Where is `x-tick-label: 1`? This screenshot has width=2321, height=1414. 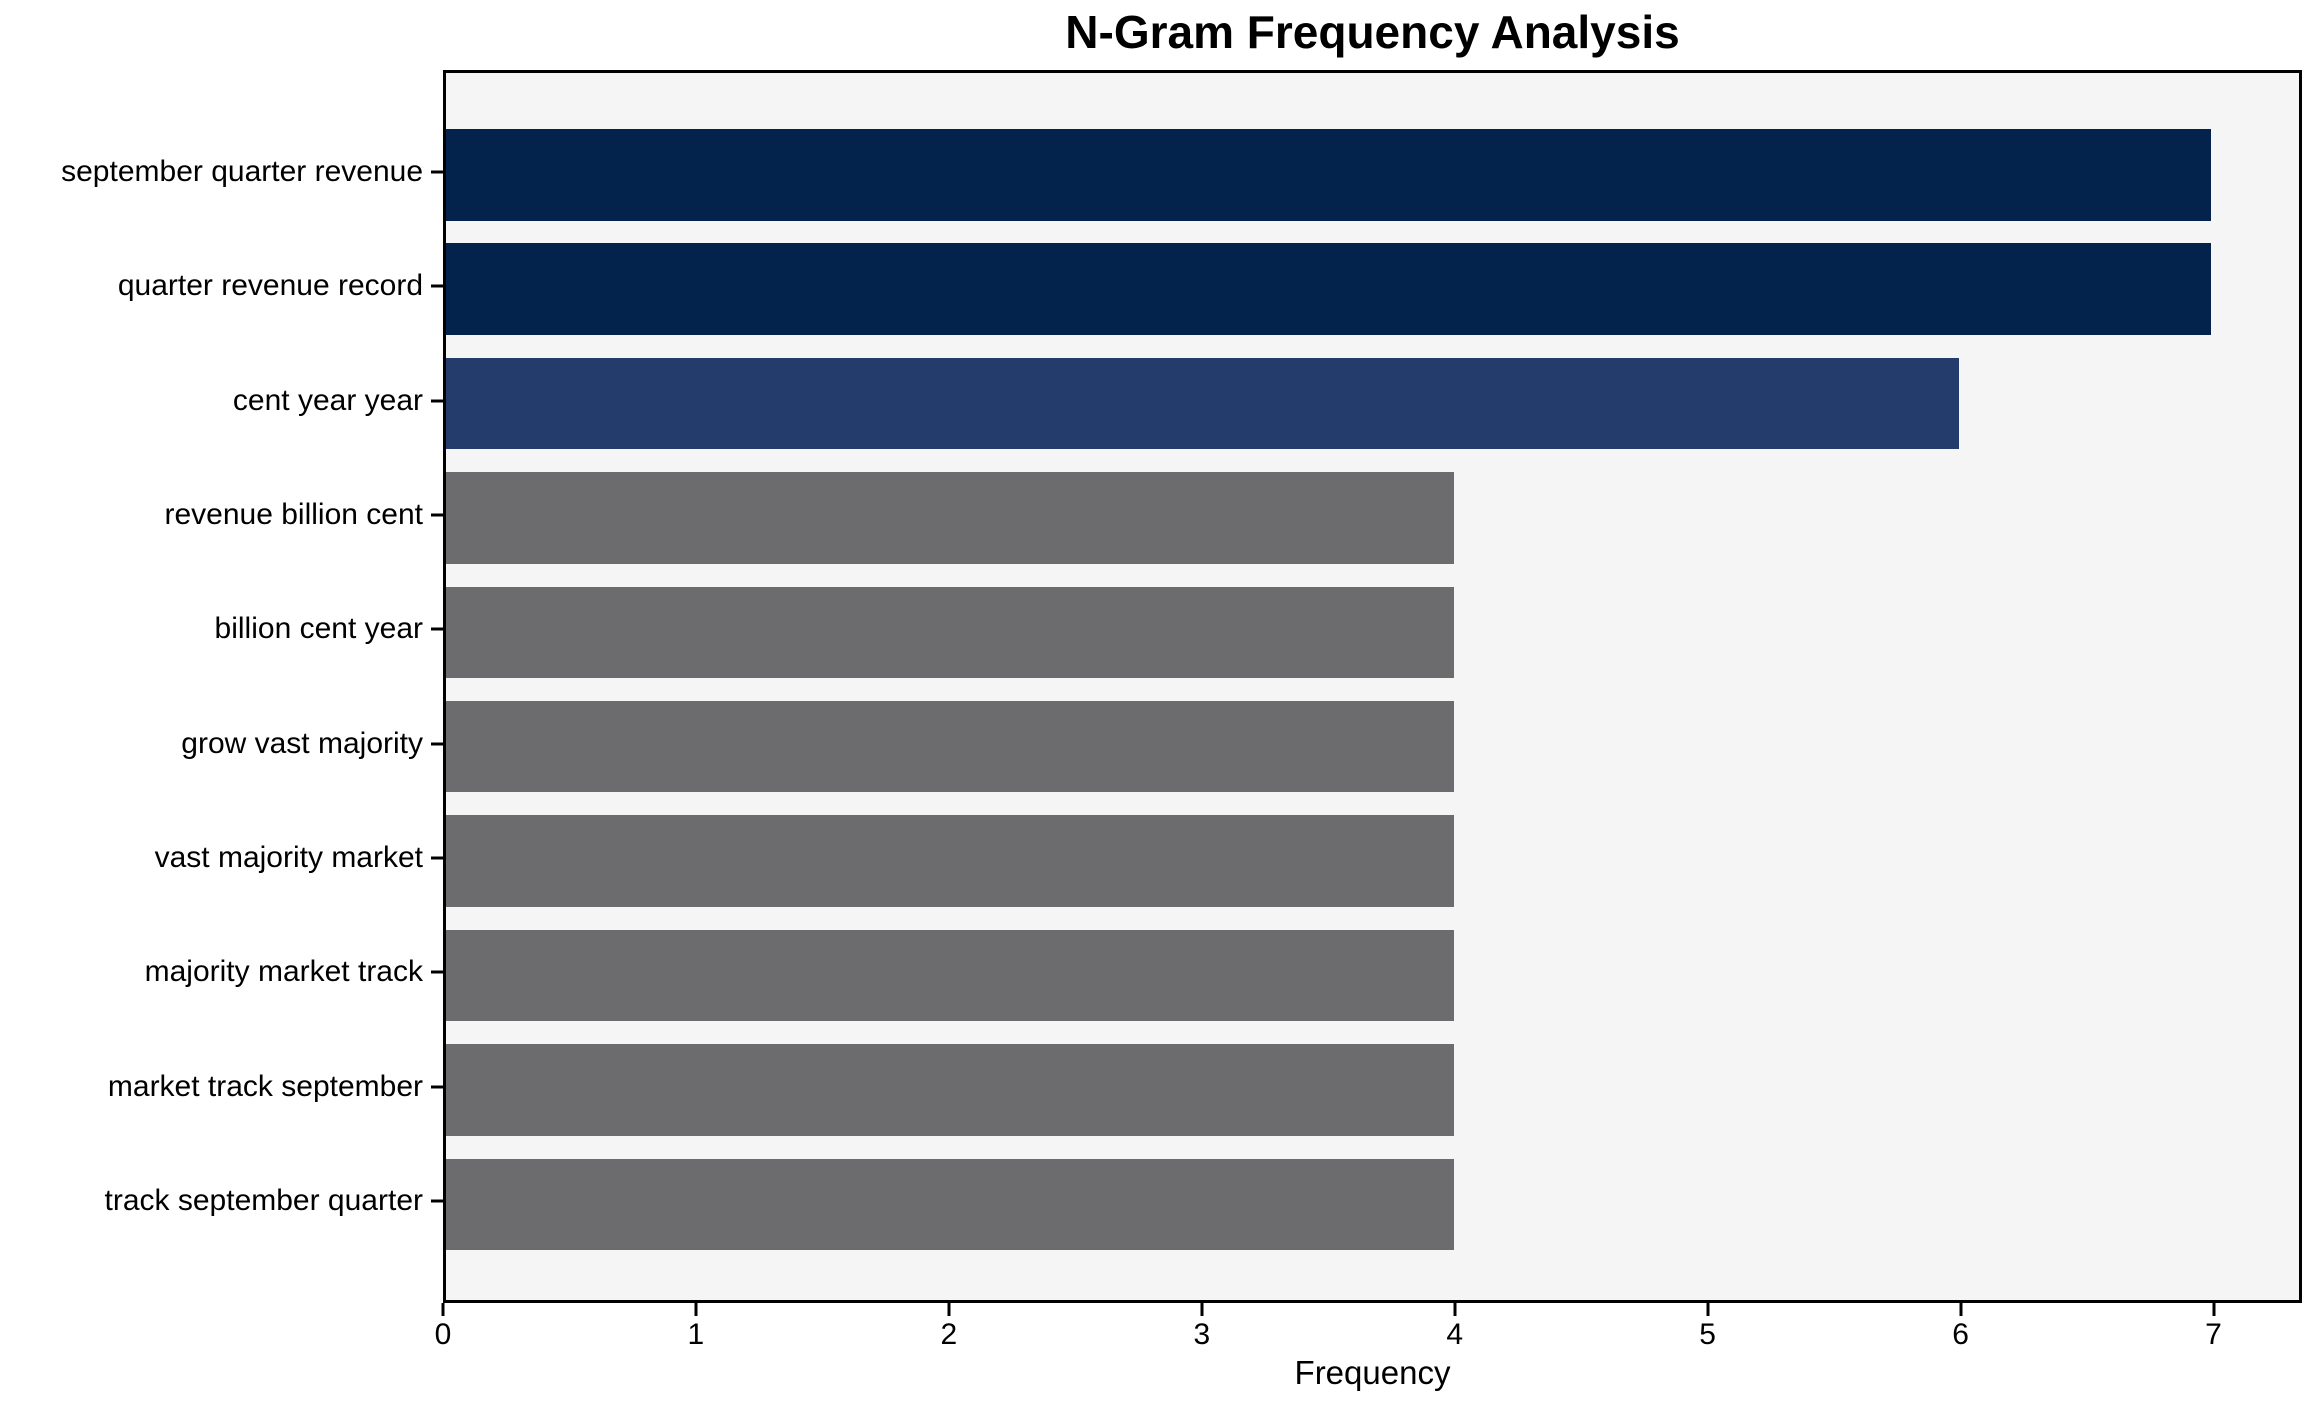 x-tick-label: 1 is located at coordinates (696, 1334).